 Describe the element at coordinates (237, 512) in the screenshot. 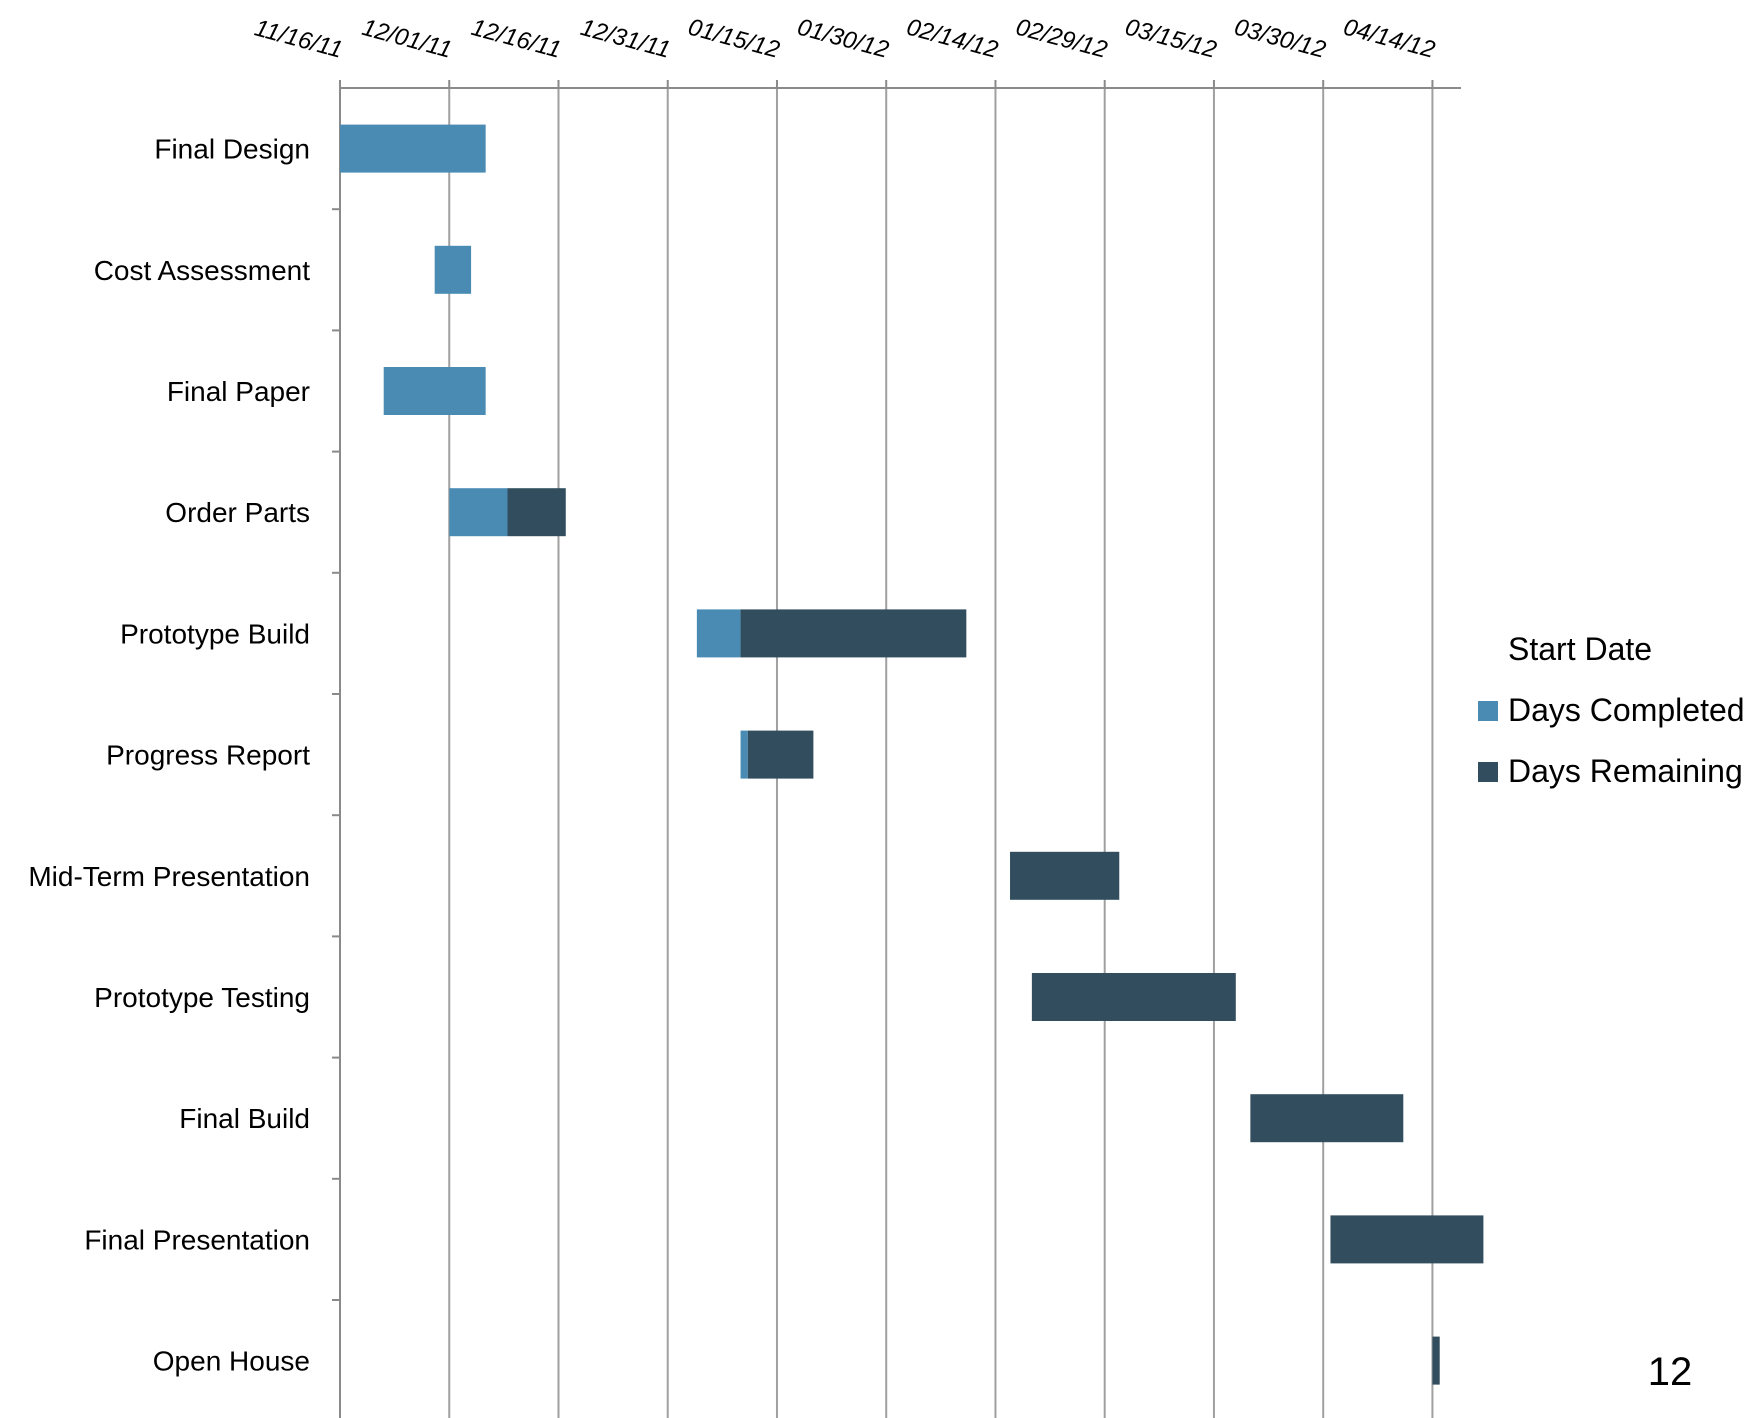

I see `task-label: Order Parts` at that location.